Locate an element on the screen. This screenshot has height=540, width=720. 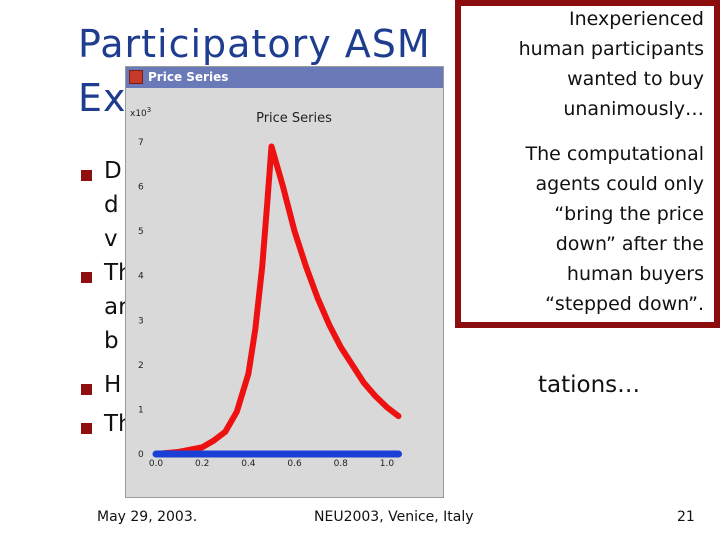
y-tick-label: 1 is located at coordinates (141, 410).